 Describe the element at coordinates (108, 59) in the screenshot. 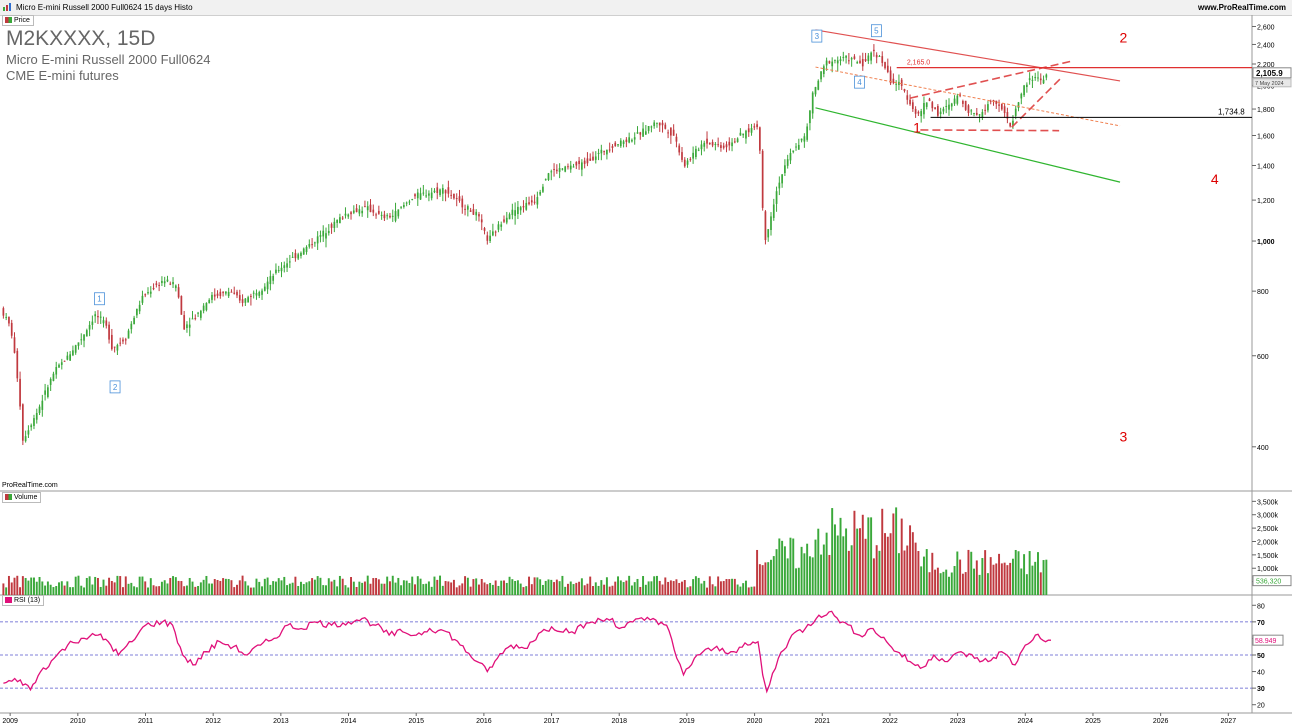

I see `instrument-name: Micro E-mini Russell 2000 Full0624` at that location.